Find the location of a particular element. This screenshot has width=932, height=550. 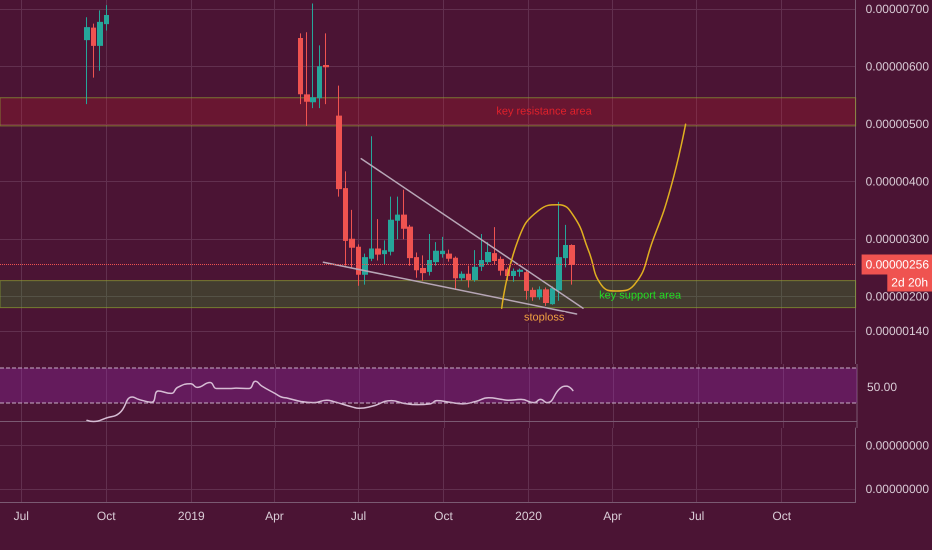

band-label: key resistance area is located at coordinates (544, 112).